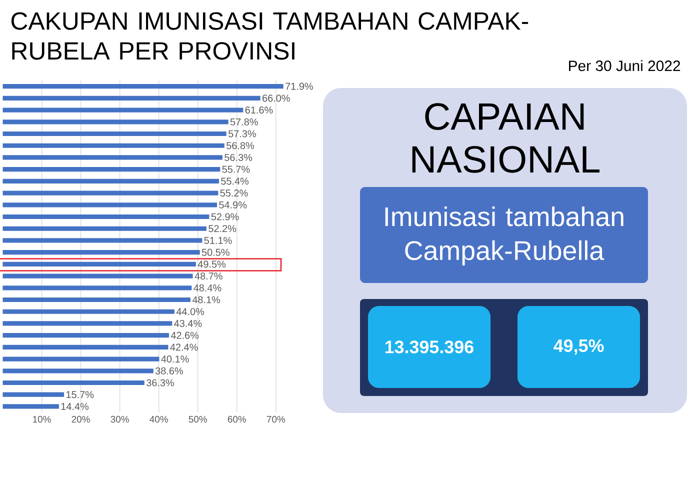 This screenshot has height=480, width=700. Describe the element at coordinates (159, 419) in the screenshot. I see `x-tick-label: 40%` at that location.